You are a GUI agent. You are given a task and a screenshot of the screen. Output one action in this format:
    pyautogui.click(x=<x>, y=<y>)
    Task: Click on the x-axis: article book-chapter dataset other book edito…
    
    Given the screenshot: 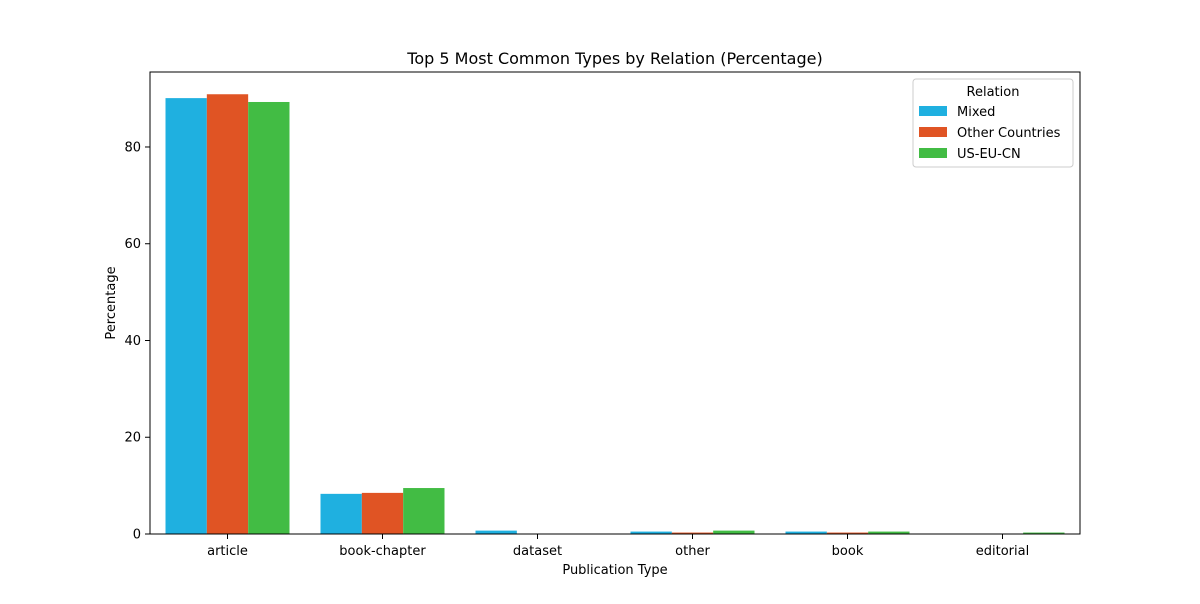 What is the action you would take?
    pyautogui.click(x=618, y=546)
    